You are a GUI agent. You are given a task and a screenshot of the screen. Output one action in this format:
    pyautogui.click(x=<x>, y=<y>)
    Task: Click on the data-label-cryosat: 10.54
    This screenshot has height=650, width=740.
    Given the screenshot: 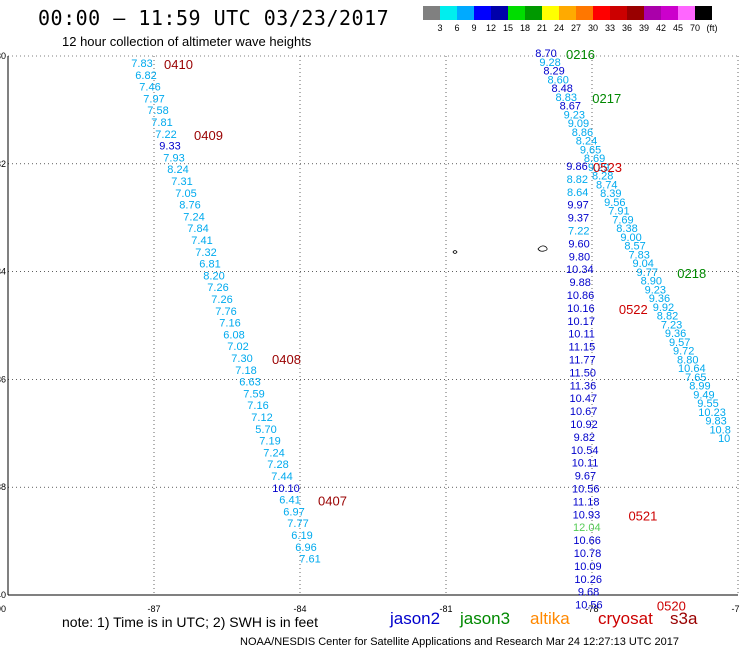 What is the action you would take?
    pyautogui.click(x=585, y=451)
    